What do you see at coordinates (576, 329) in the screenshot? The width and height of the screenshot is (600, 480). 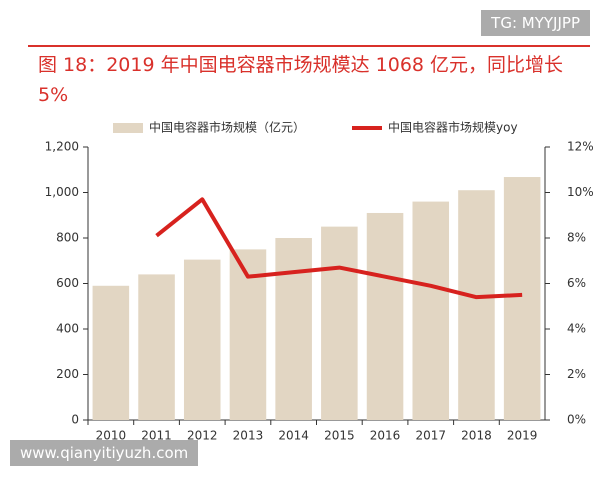 I see `y2-tick-label: 4%` at bounding box center [576, 329].